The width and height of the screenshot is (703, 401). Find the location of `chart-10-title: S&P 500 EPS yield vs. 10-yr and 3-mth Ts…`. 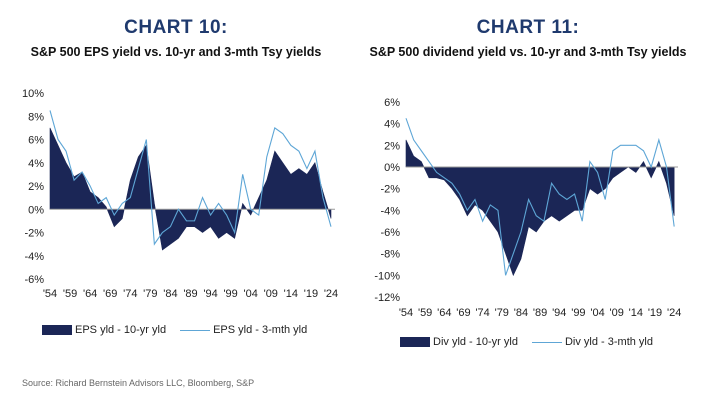

chart-10-title: S&P 500 EPS yield vs. 10-yr and 3-mth Ts… is located at coordinates (176, 52).